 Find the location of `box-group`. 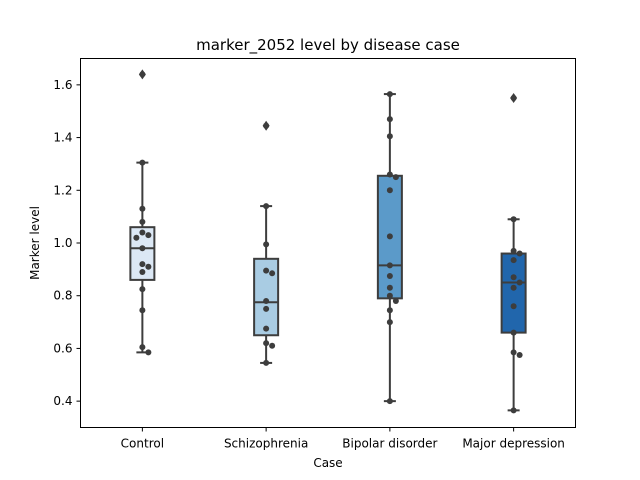

box-group is located at coordinates (389, 248).